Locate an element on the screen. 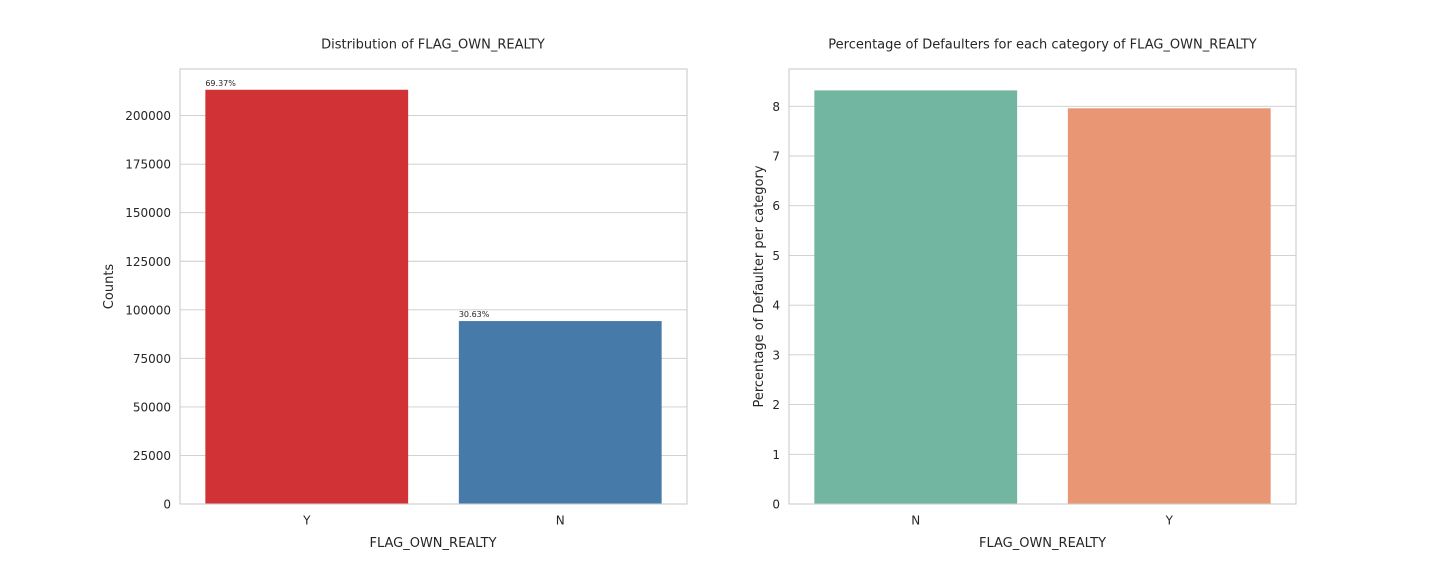 The image size is (1440, 576). y-tick-label: 100000 is located at coordinates (148, 310).